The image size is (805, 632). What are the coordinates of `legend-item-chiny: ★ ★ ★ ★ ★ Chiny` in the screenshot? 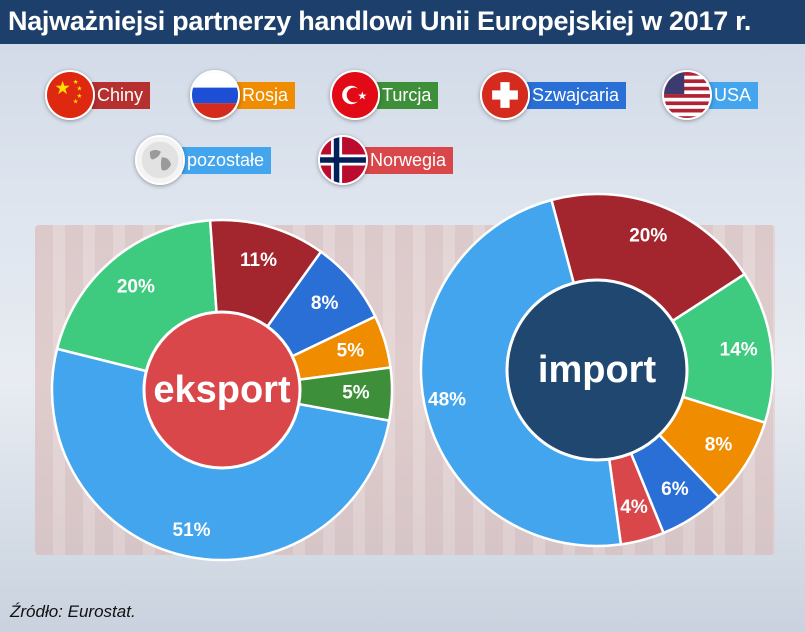 It's located at (98, 95).